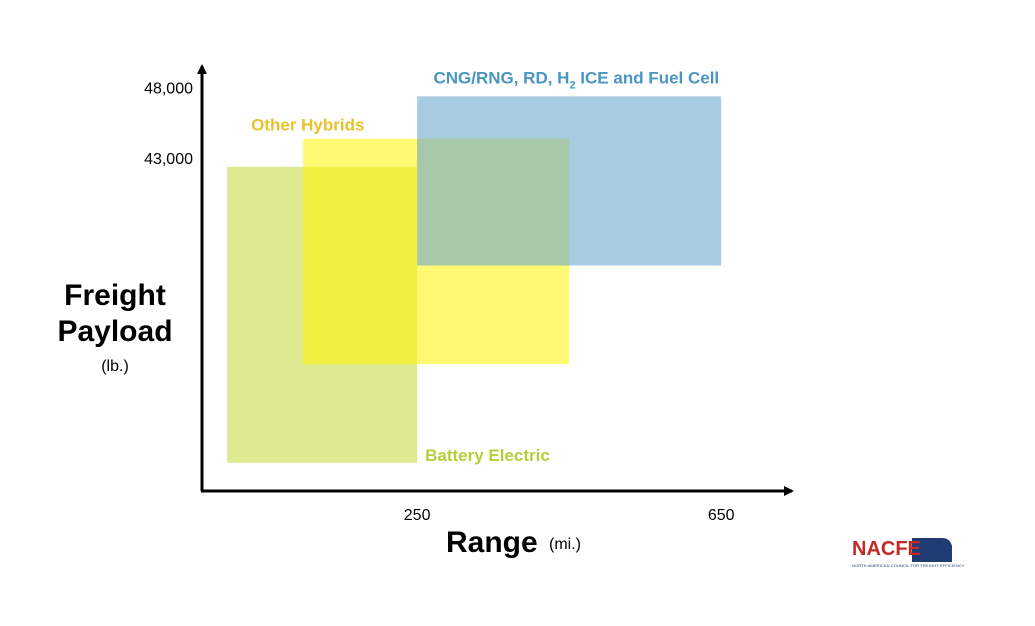  I want to click on y-axis-unit: (lb.), so click(115, 366).